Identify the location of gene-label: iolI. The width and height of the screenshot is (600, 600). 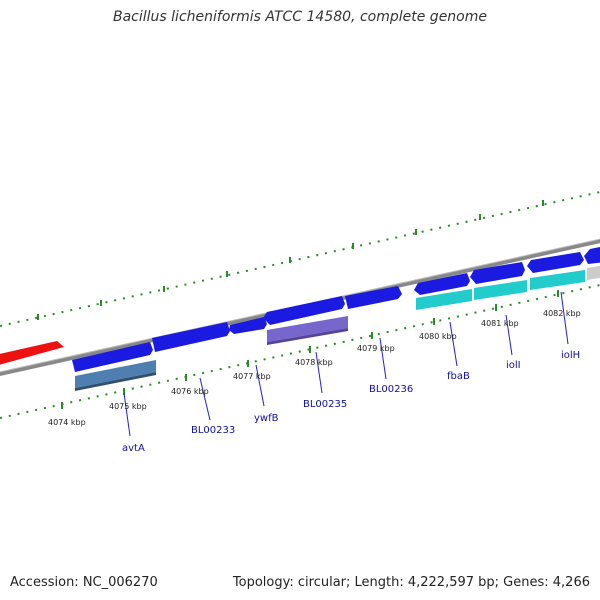
(513, 365).